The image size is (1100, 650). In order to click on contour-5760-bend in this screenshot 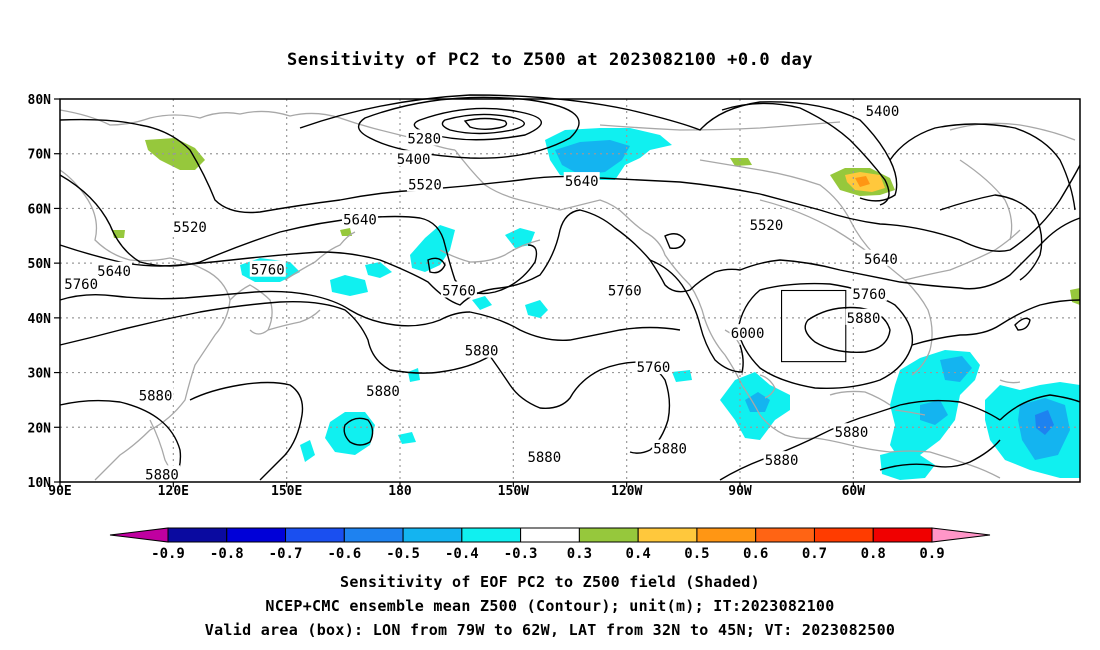, I will do `click(696, 316)`.